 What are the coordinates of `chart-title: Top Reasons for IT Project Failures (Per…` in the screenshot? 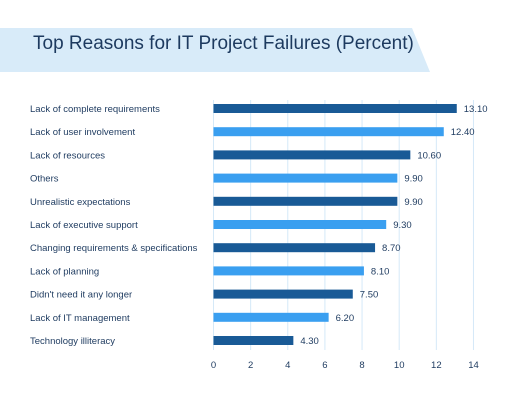 It's located at (223, 43).